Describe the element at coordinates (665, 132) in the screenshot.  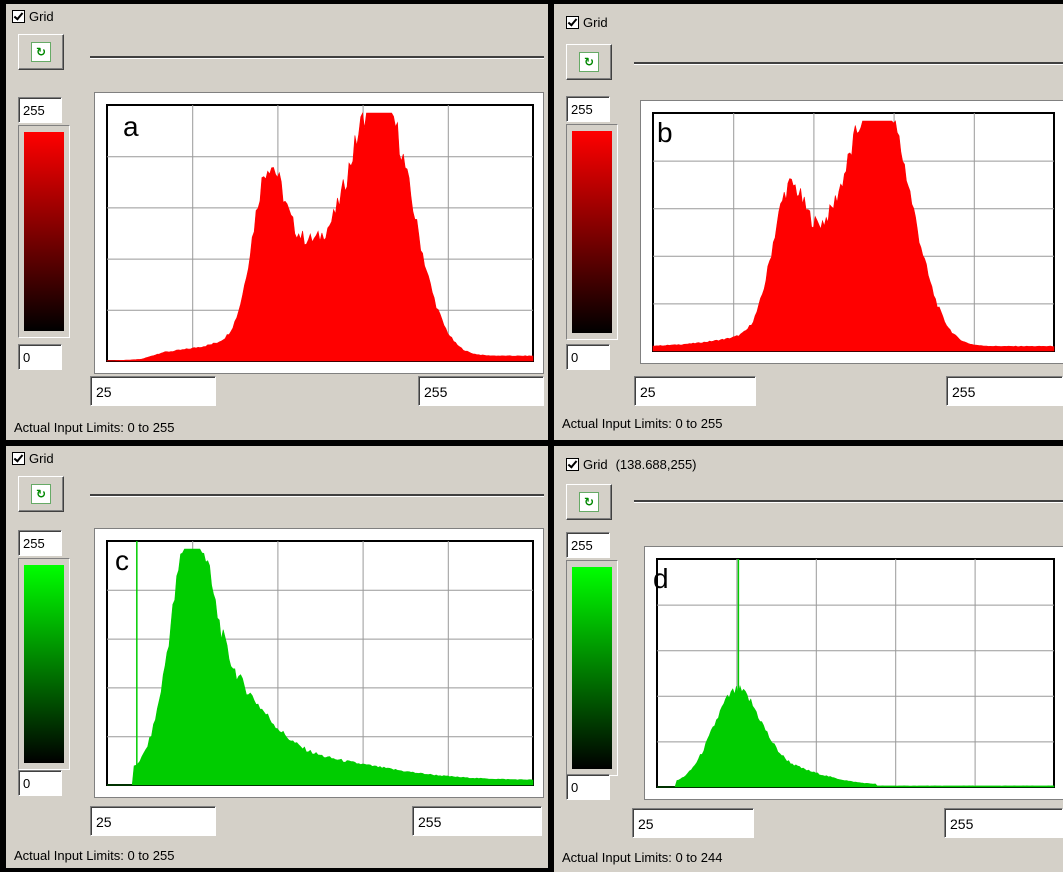
I see `panel-letter: b` at that location.